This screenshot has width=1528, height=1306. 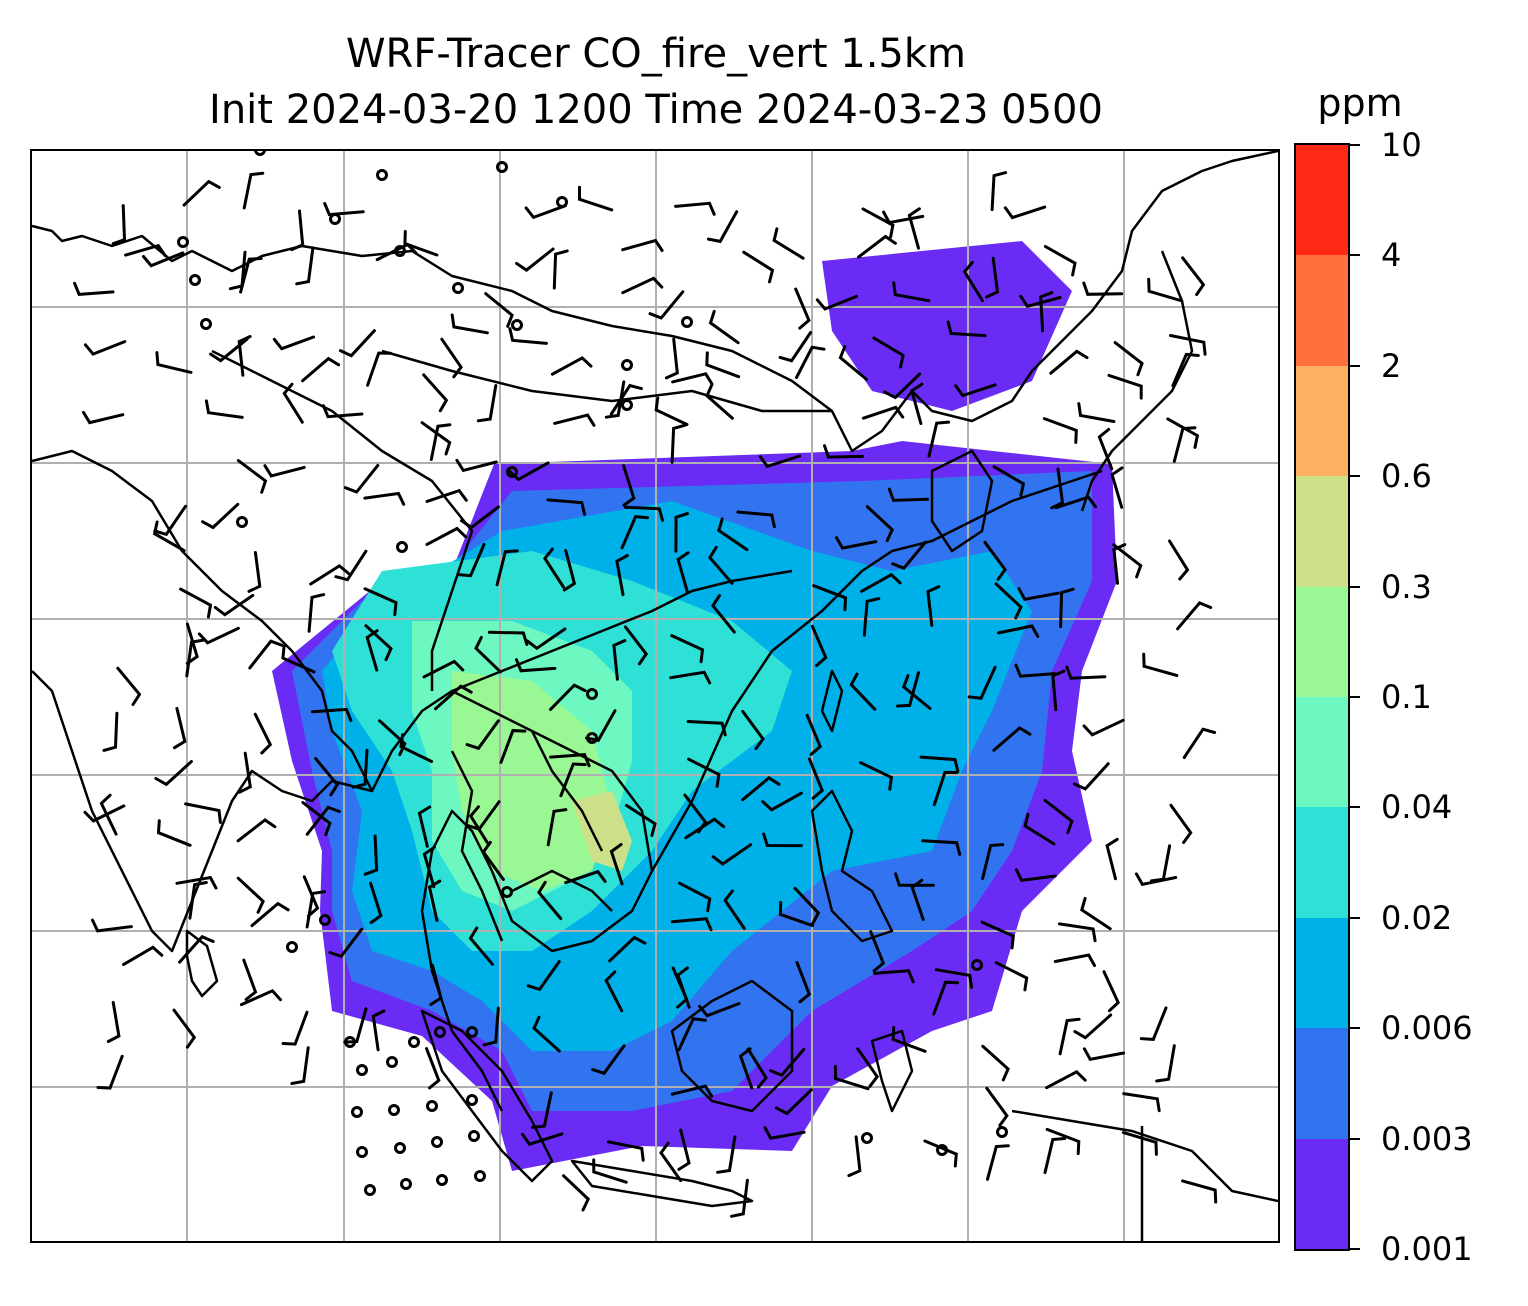 What do you see at coordinates (1427, 1249) in the screenshot?
I see `colorbar-tick-label: 0.001` at bounding box center [1427, 1249].